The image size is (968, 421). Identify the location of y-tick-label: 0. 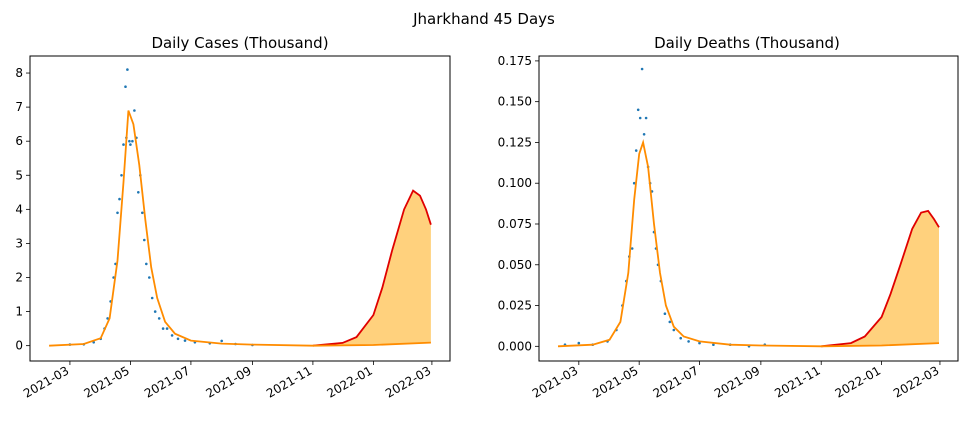
(19, 346).